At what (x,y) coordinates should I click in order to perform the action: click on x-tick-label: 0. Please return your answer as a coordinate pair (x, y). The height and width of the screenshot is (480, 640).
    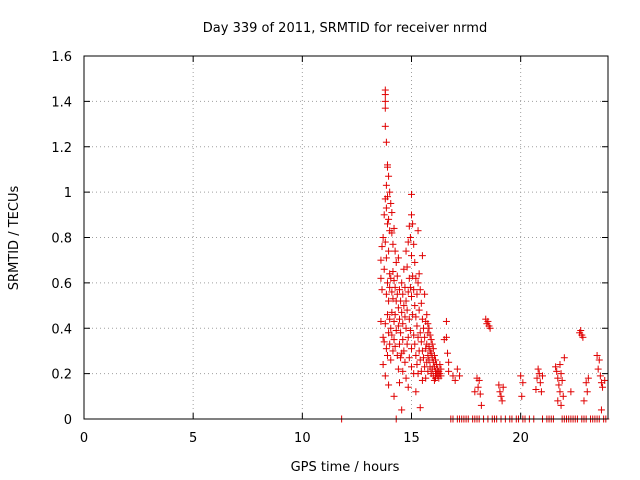
    Looking at the image, I should click on (84, 438).